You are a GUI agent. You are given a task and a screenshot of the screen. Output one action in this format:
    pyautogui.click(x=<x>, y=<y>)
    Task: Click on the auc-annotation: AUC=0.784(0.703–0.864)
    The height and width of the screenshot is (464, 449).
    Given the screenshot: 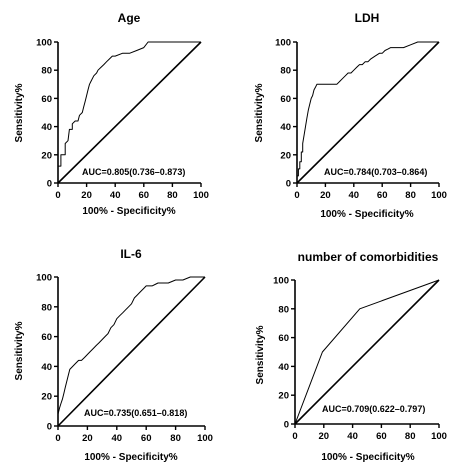 What is the action you would take?
    pyautogui.click(x=375, y=172)
    